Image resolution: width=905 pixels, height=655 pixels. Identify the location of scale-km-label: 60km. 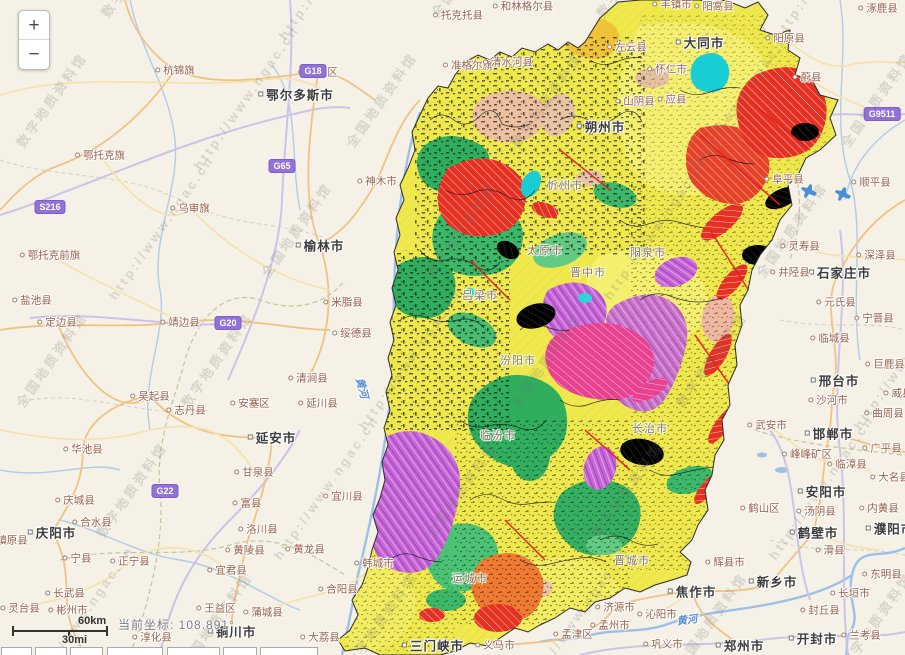
(92, 621).